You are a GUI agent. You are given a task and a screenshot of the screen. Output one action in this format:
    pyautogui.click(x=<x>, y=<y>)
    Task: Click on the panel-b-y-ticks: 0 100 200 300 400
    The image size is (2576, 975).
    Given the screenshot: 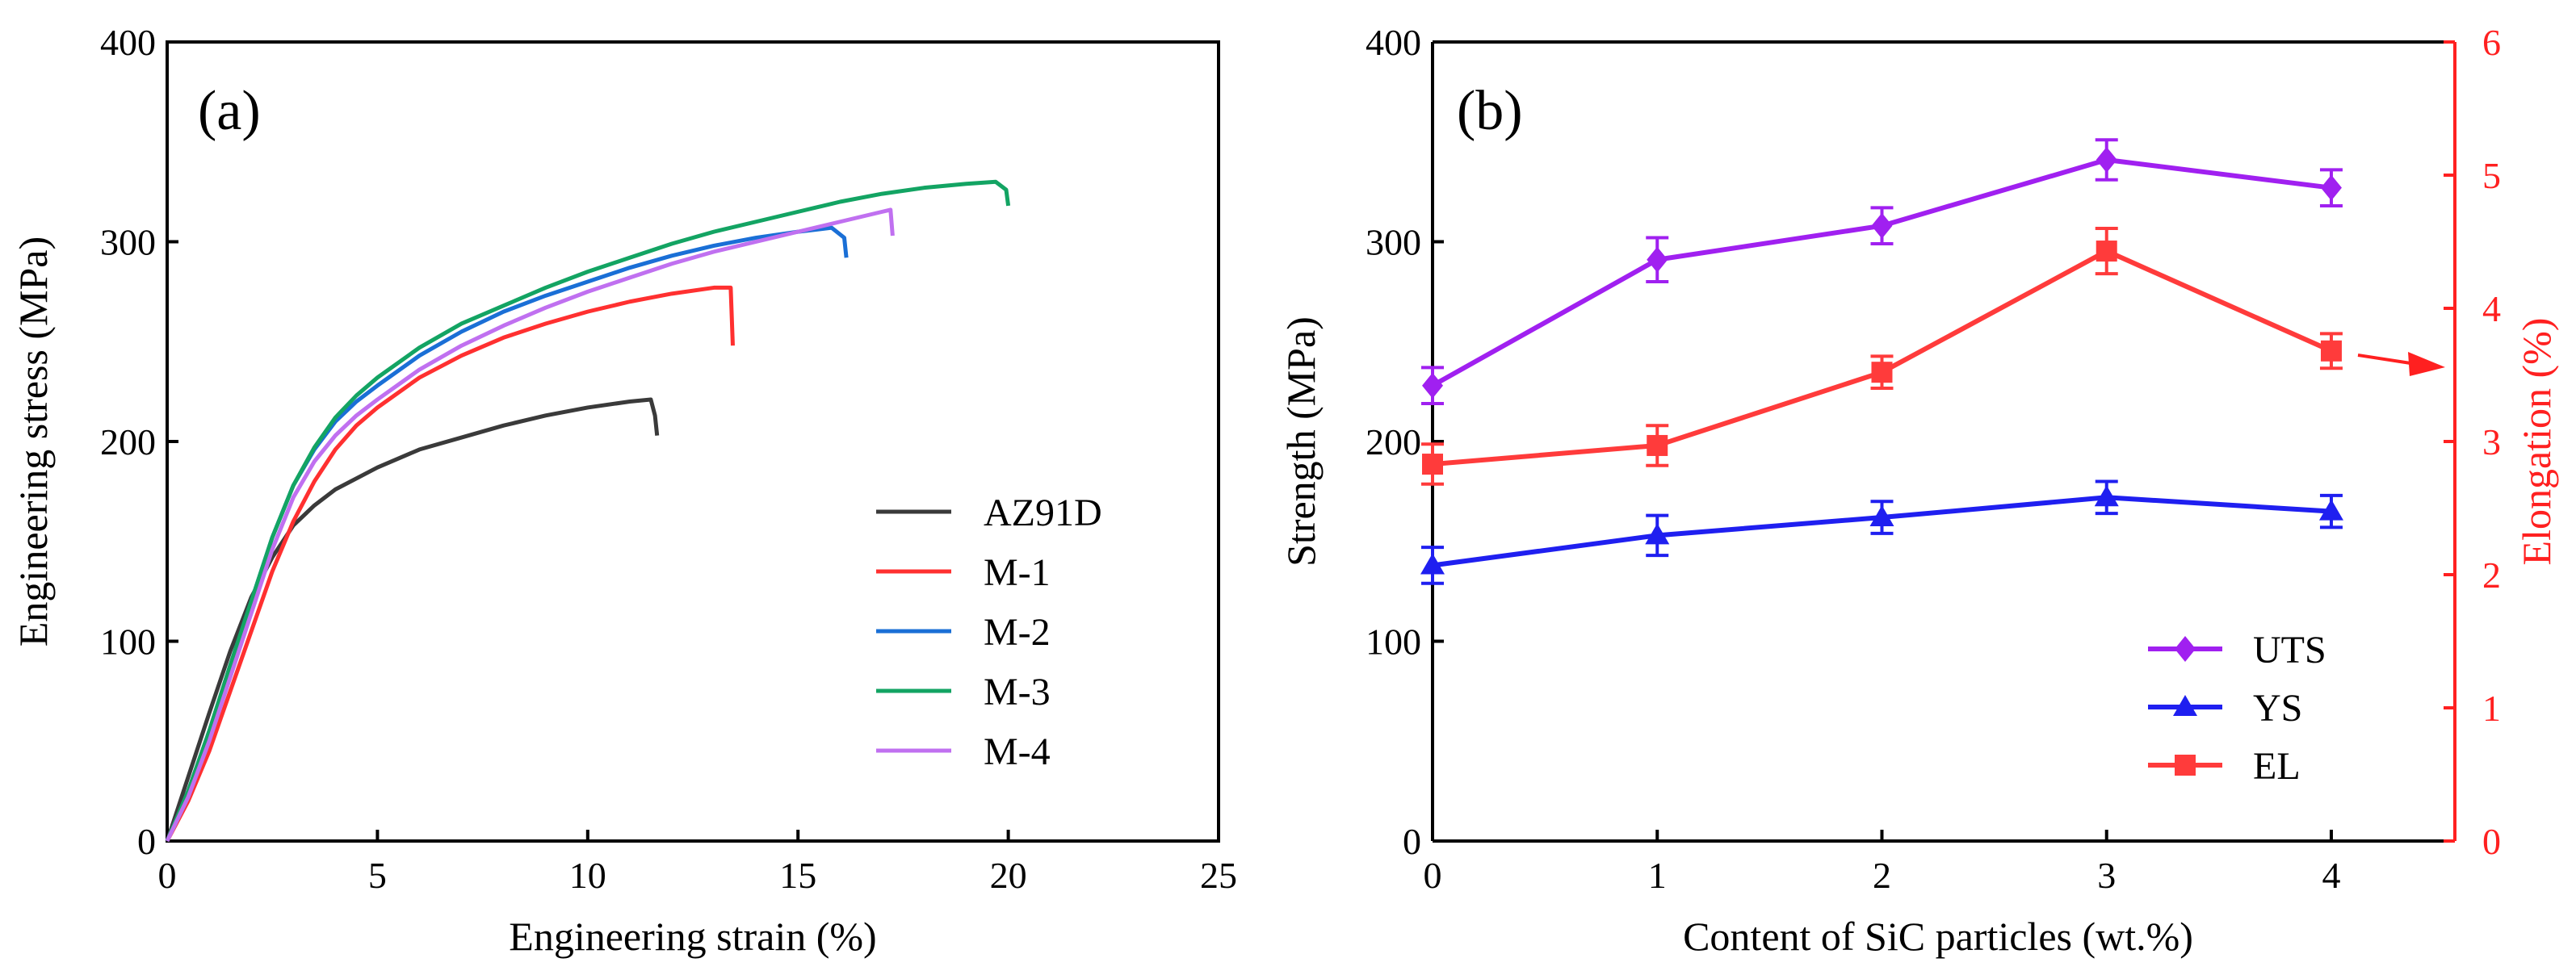 What is the action you would take?
    pyautogui.click(x=1405, y=442)
    